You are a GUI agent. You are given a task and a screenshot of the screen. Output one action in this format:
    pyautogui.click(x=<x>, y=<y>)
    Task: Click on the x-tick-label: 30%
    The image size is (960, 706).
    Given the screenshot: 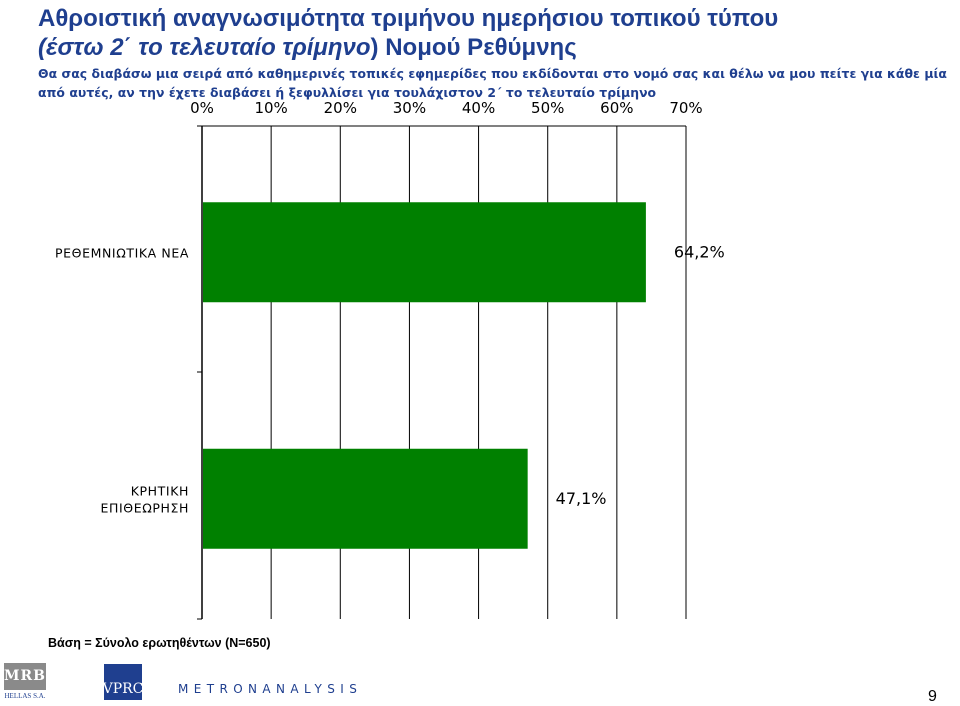 What is the action you would take?
    pyautogui.click(x=409, y=108)
    